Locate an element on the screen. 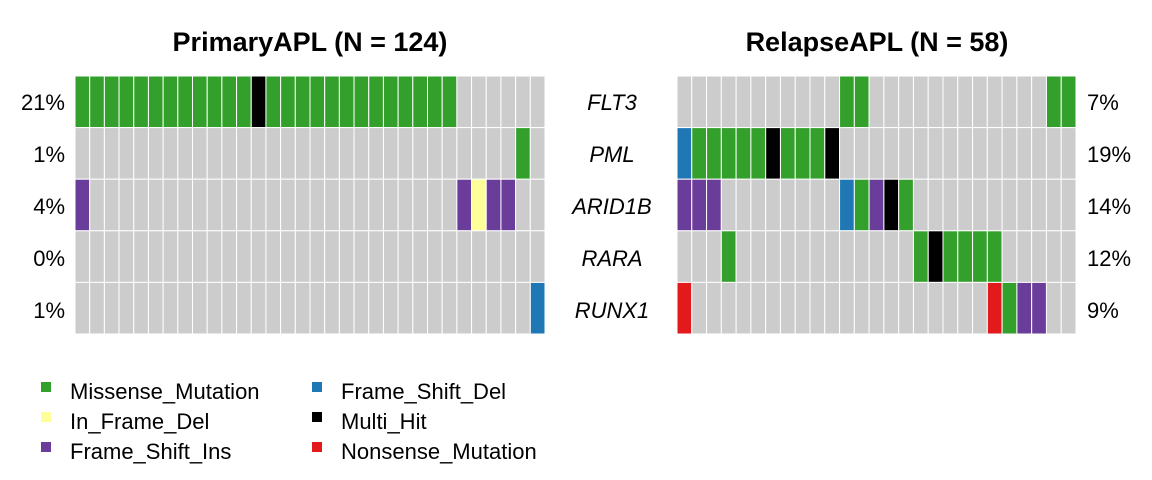 This screenshot has height=480, width=1152. legend-swatch-in-frame-del is located at coordinates (46, 417).